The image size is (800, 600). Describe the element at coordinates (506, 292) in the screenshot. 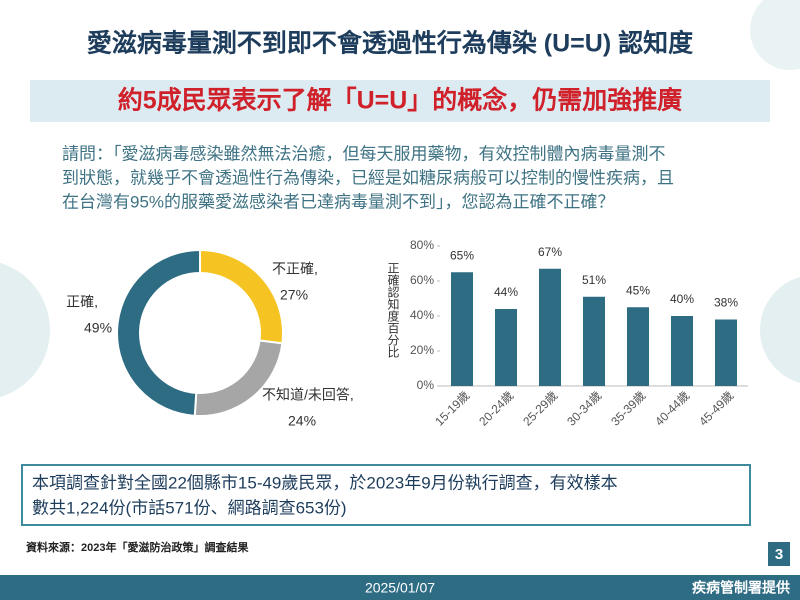

I see `value-label: 44%` at that location.